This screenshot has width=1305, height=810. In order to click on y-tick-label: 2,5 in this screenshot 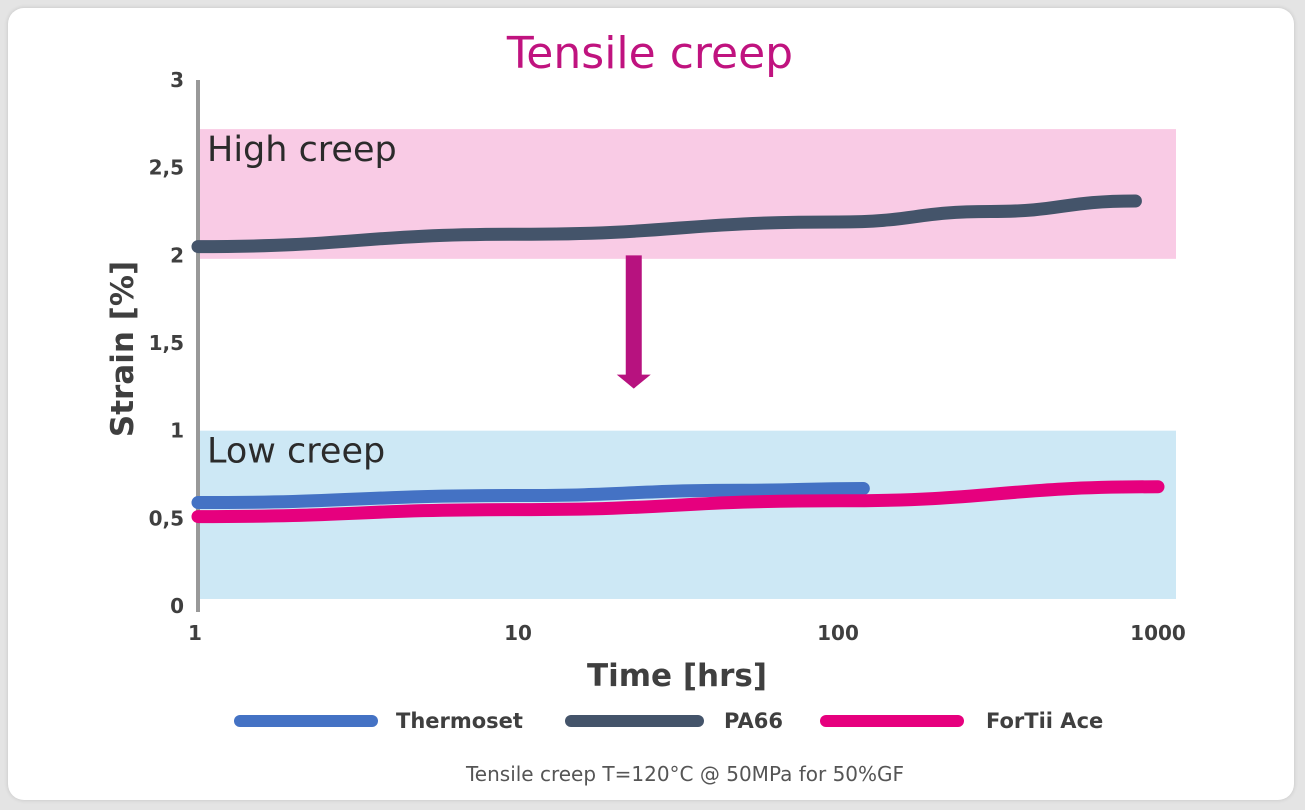, I will do `click(166, 168)`.